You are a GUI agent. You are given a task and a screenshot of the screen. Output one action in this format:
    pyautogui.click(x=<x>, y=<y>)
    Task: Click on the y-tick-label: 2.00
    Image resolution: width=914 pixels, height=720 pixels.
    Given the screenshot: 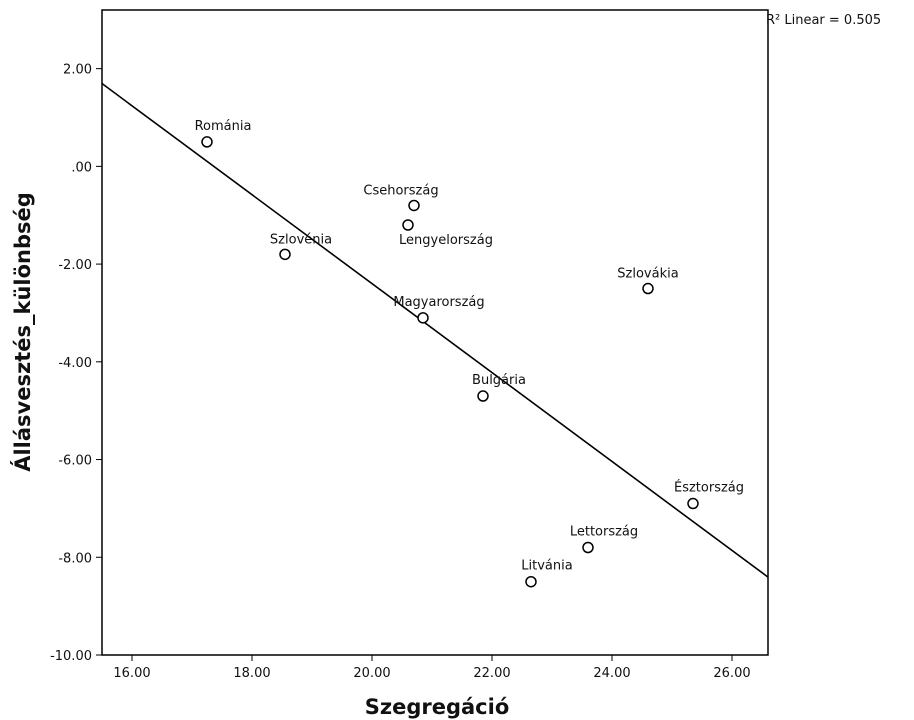 What is the action you would take?
    pyautogui.click(x=77, y=70)
    